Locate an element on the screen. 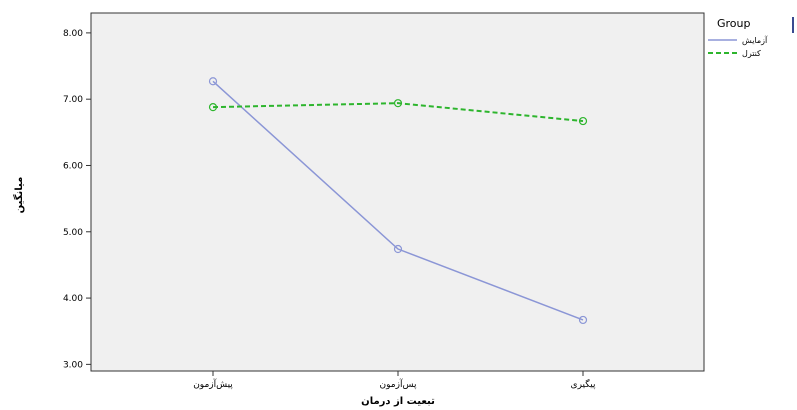  window-edge-marker is located at coordinates (793, 25).